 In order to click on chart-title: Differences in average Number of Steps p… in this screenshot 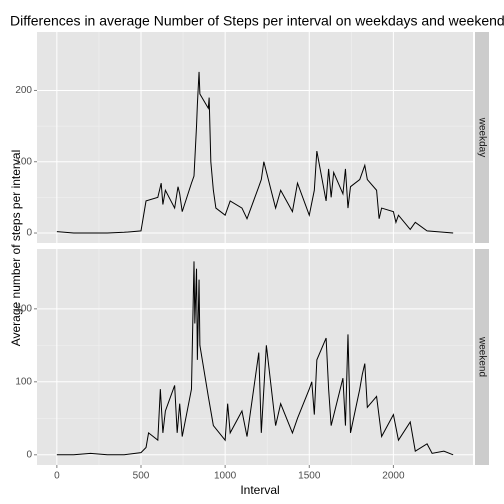, I will do `click(257, 21)`.